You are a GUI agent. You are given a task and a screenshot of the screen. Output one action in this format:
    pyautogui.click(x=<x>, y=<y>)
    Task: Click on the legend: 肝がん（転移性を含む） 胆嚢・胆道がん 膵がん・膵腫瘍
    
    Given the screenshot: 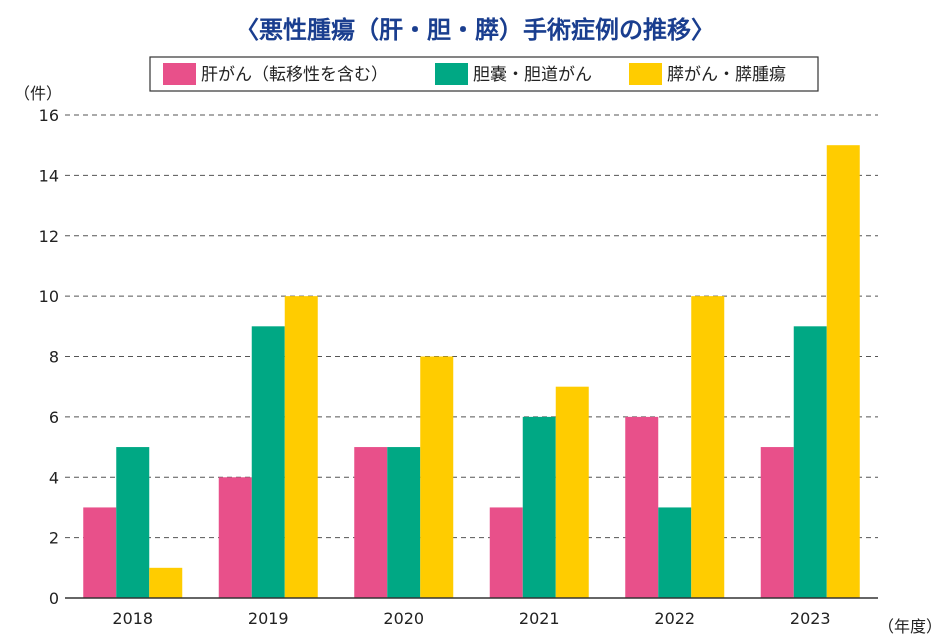 What is the action you would take?
    pyautogui.click(x=484, y=74)
    